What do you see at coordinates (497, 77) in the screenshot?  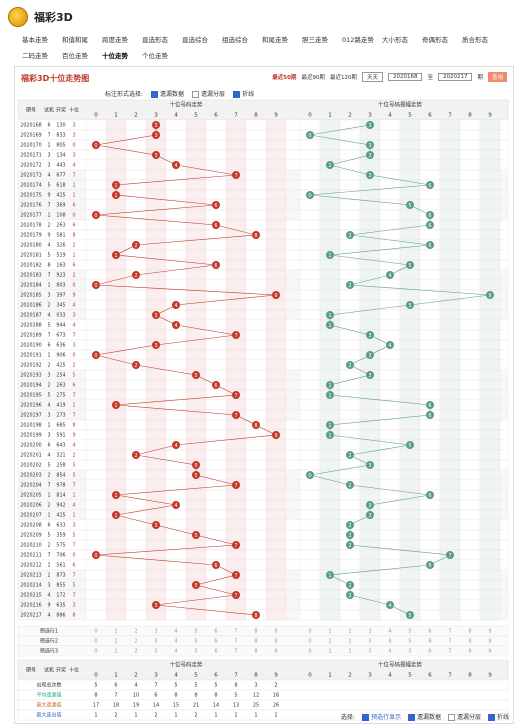 I see `query-button: 查询` at bounding box center [497, 77].